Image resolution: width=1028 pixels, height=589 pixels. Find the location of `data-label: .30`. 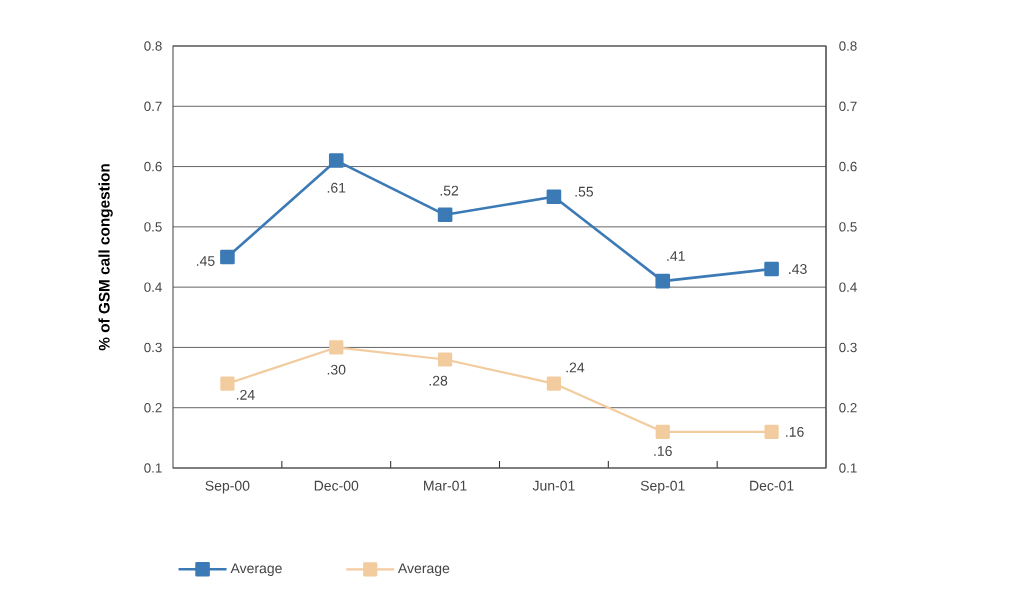

data-label: .30 is located at coordinates (336, 369).